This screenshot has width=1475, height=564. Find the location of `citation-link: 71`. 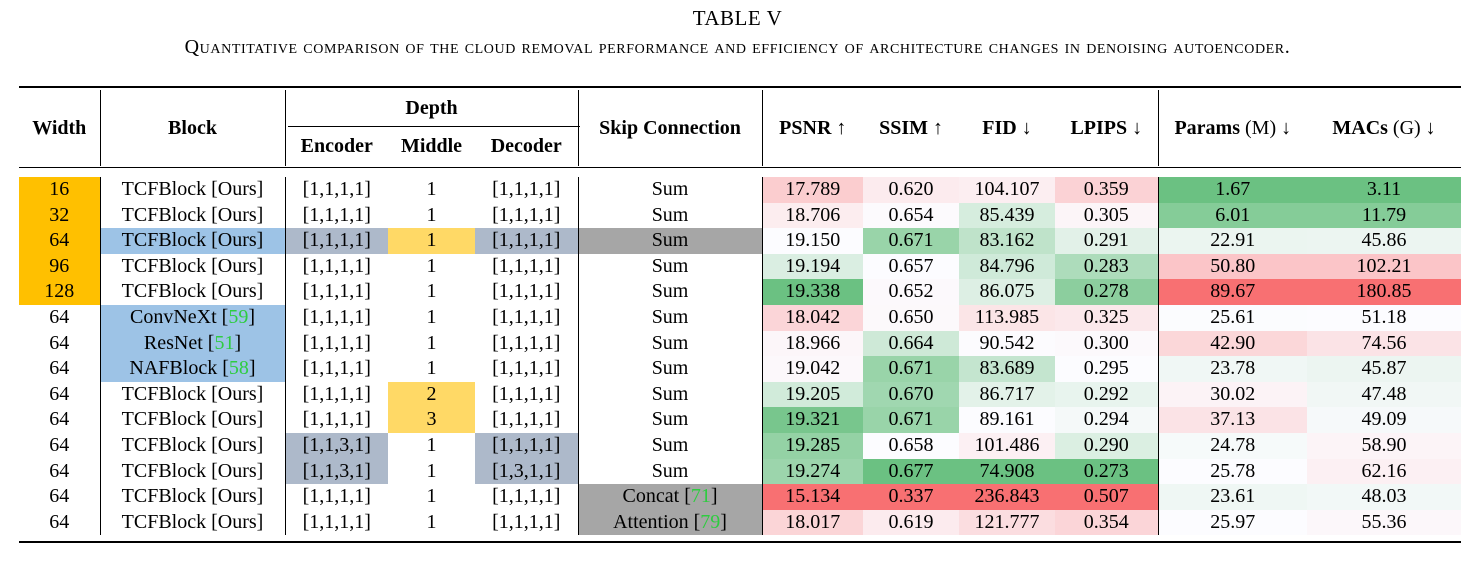

citation-link: 71 is located at coordinates (700, 496).